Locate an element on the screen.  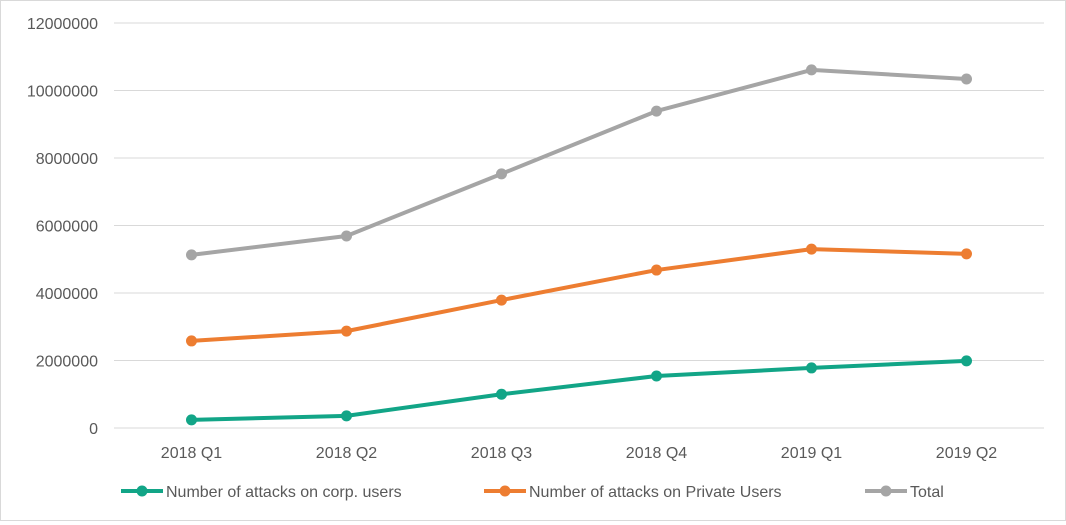
y-tick-label: 2000000 is located at coordinates (67, 362).